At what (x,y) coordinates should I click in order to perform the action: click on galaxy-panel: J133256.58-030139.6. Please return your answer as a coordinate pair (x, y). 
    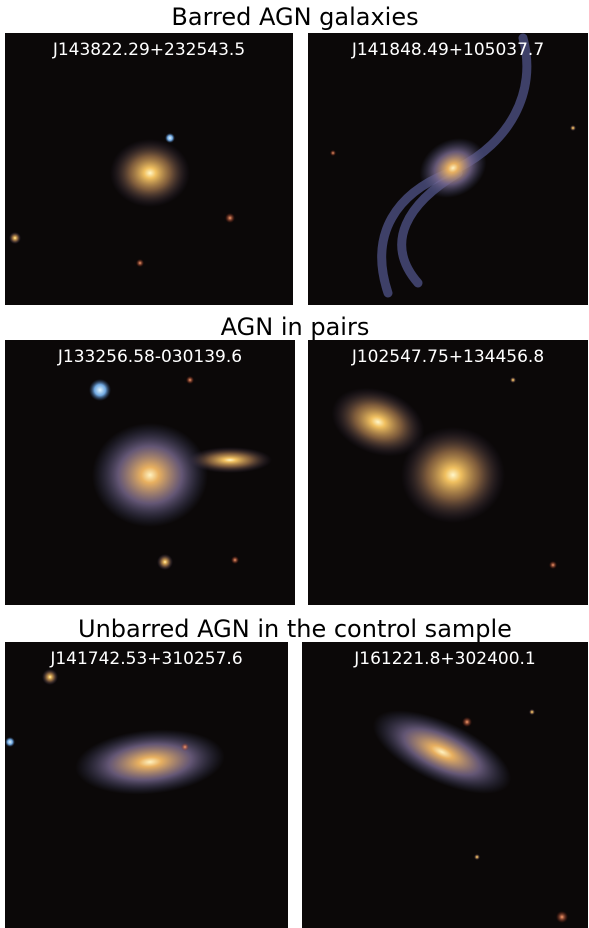
    Looking at the image, I should click on (150, 472).